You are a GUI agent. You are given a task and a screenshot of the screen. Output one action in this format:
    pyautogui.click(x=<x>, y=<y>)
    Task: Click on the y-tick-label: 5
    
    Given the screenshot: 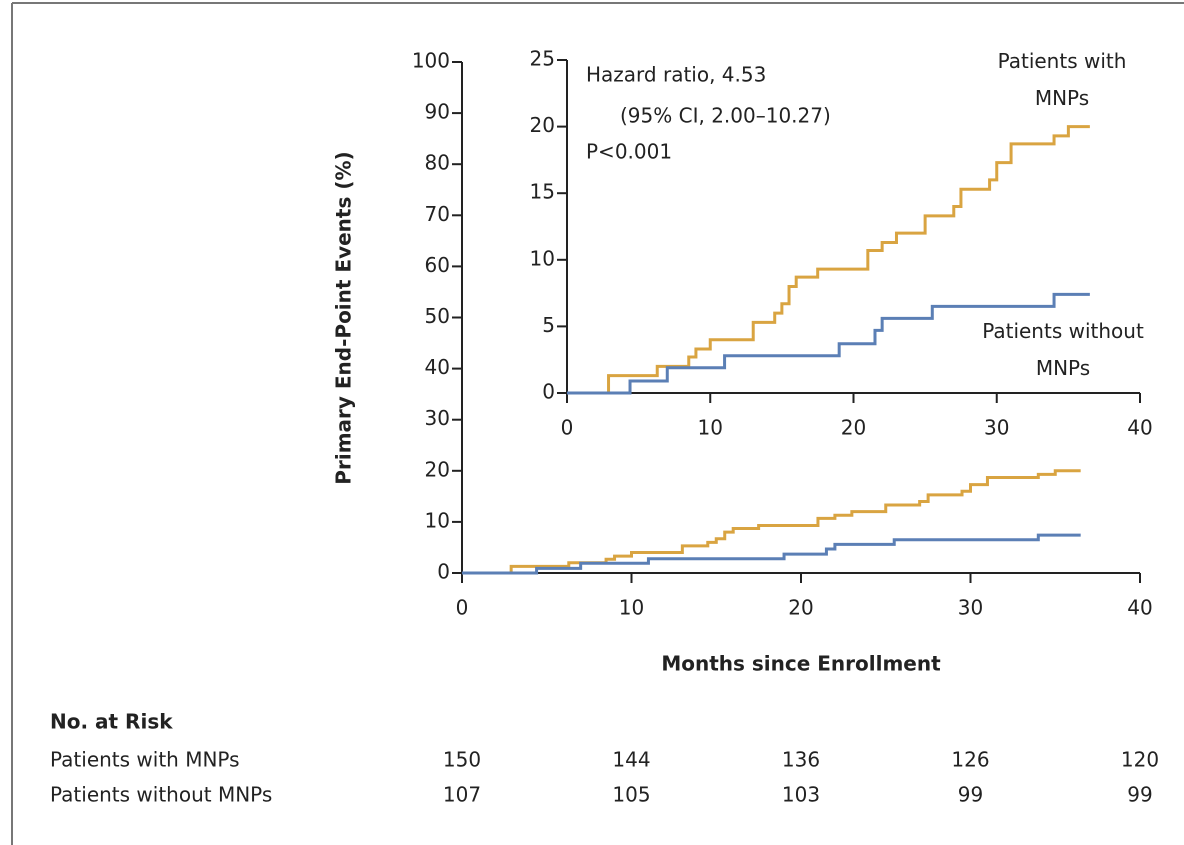 What is the action you would take?
    pyautogui.click(x=548, y=325)
    